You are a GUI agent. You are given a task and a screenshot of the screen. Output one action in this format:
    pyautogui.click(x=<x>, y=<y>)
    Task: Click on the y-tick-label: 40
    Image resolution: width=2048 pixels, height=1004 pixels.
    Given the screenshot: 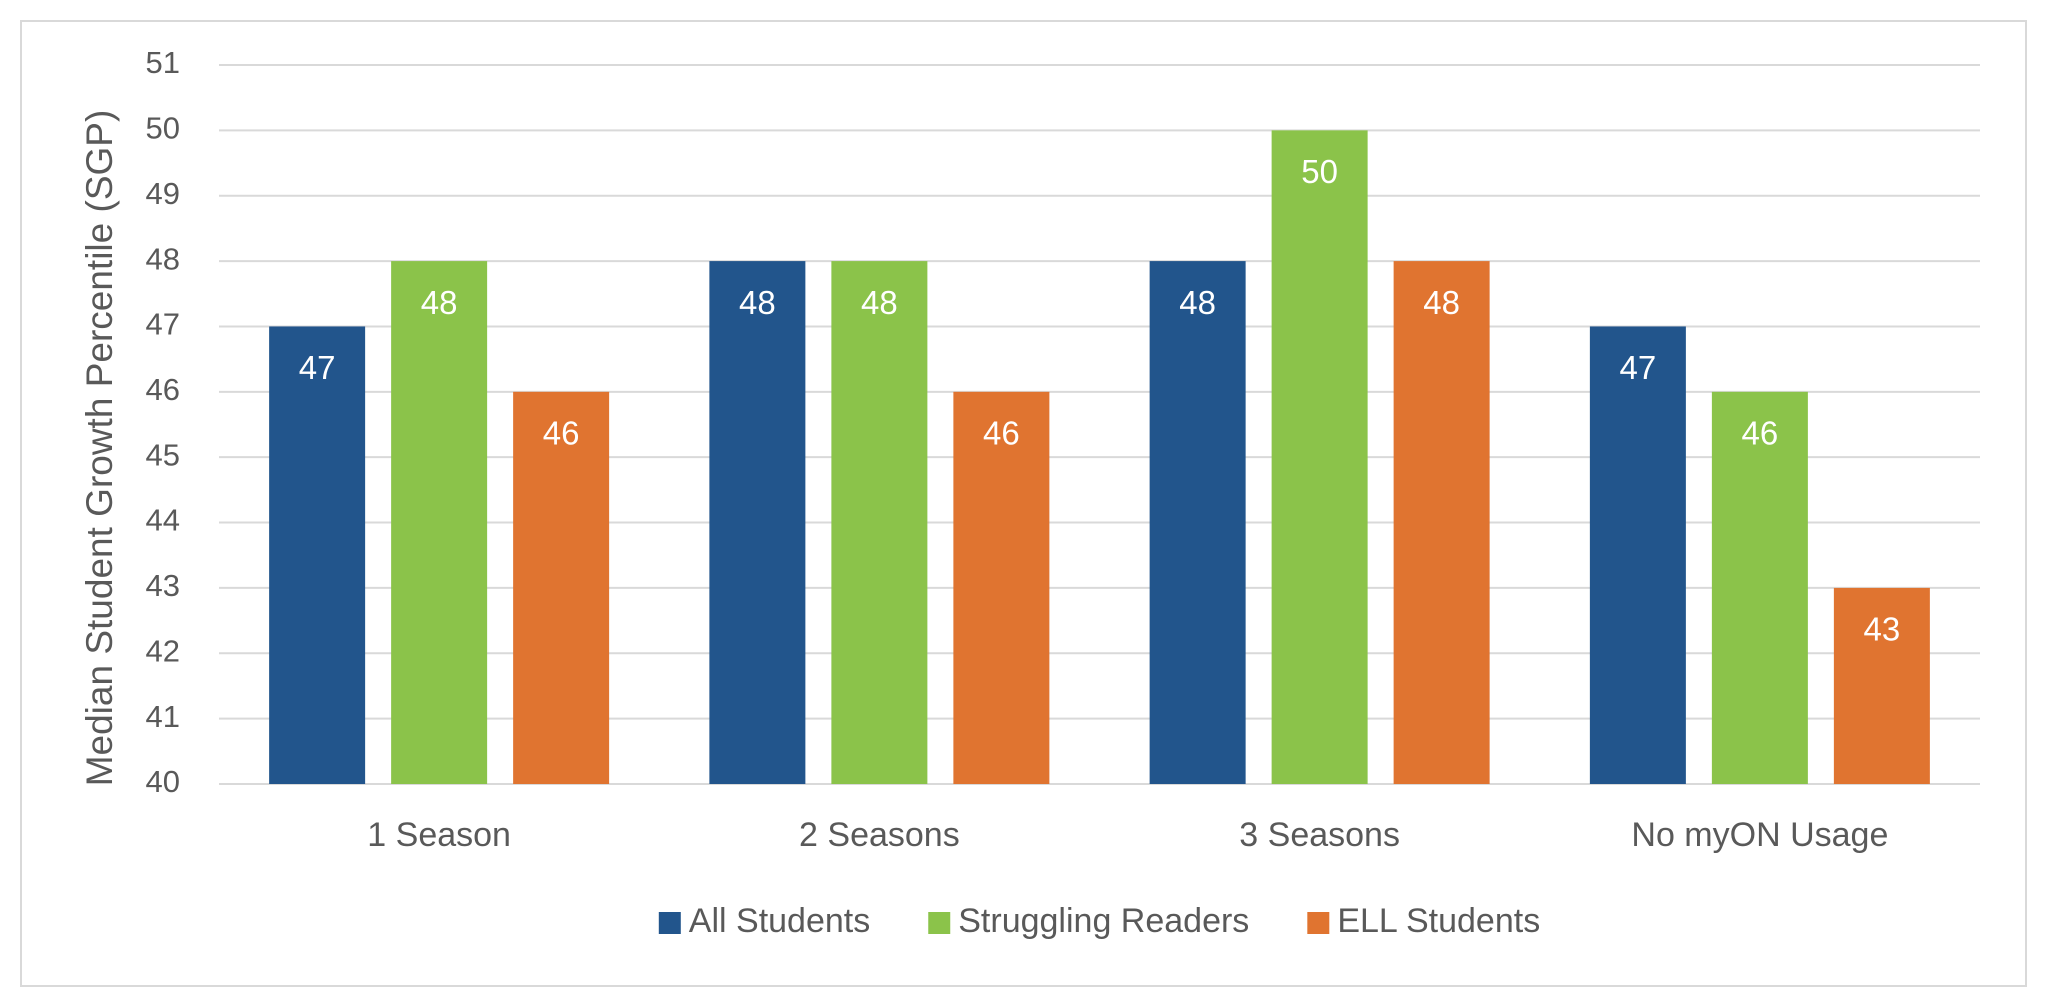 What is the action you would take?
    pyautogui.click(x=163, y=781)
    